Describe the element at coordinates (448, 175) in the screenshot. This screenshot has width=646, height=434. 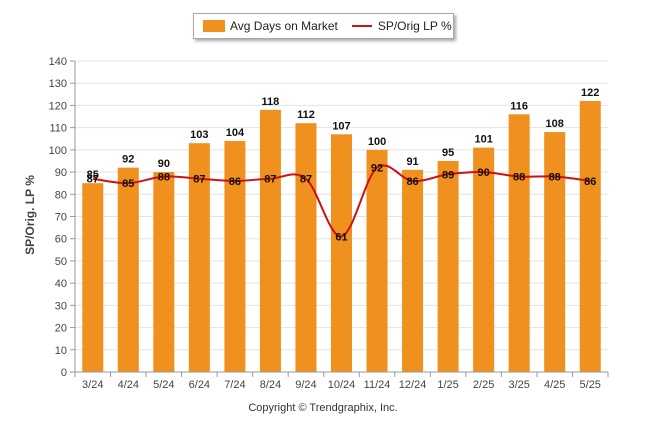
I see `line-value-label: 89` at that location.